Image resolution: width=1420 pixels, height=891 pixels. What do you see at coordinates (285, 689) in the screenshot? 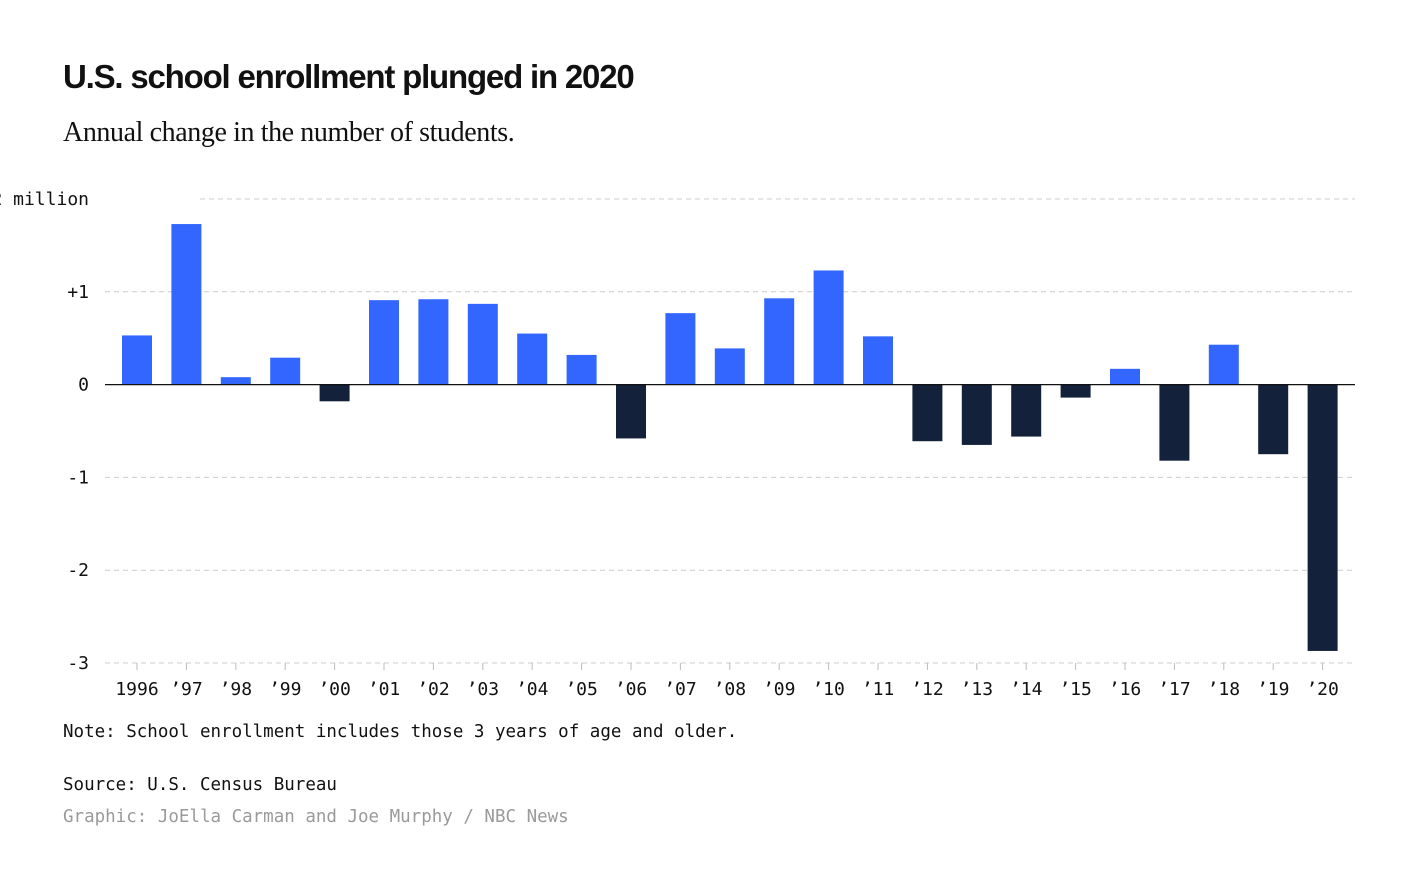
I see `x-tick-label: ’99` at bounding box center [285, 689].